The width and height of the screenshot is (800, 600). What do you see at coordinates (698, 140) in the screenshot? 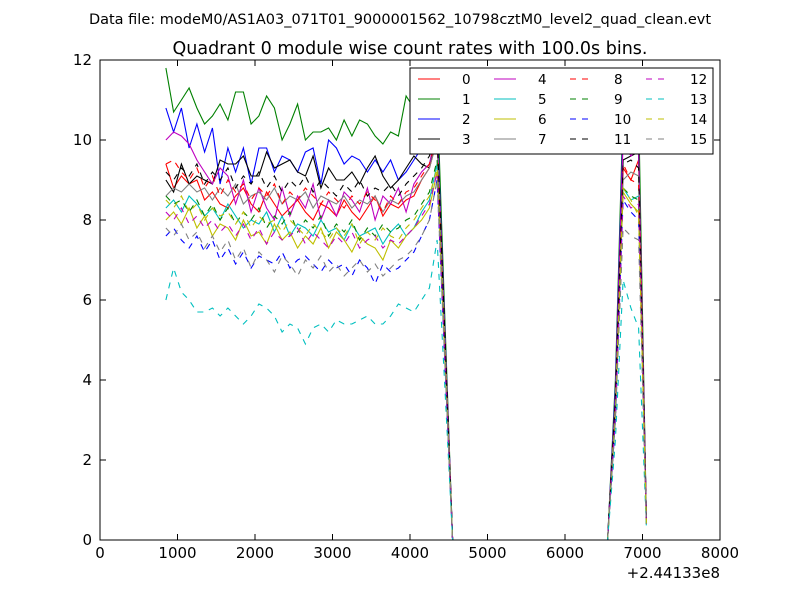
I see `legend-label-15: 15` at bounding box center [698, 140].